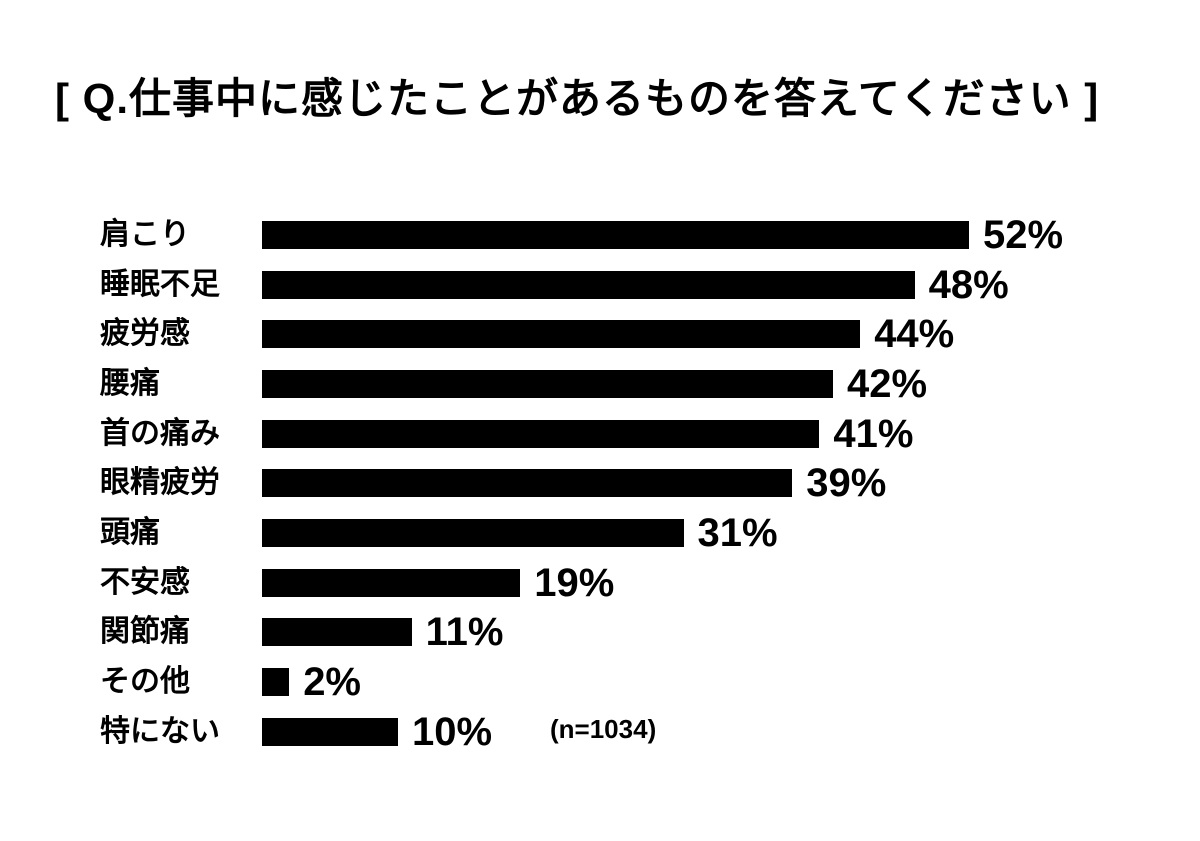 The width and height of the screenshot is (1200, 841). What do you see at coordinates (145, 334) in the screenshot?
I see `category-label: 疲労感` at bounding box center [145, 334].